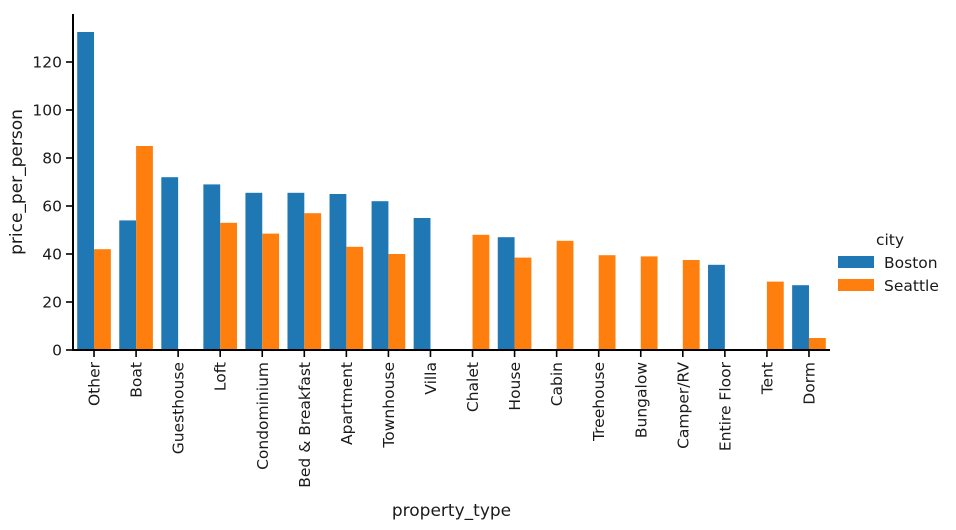 The image size is (956, 530). I want to click on x-axis-label: property_type, so click(451, 511).